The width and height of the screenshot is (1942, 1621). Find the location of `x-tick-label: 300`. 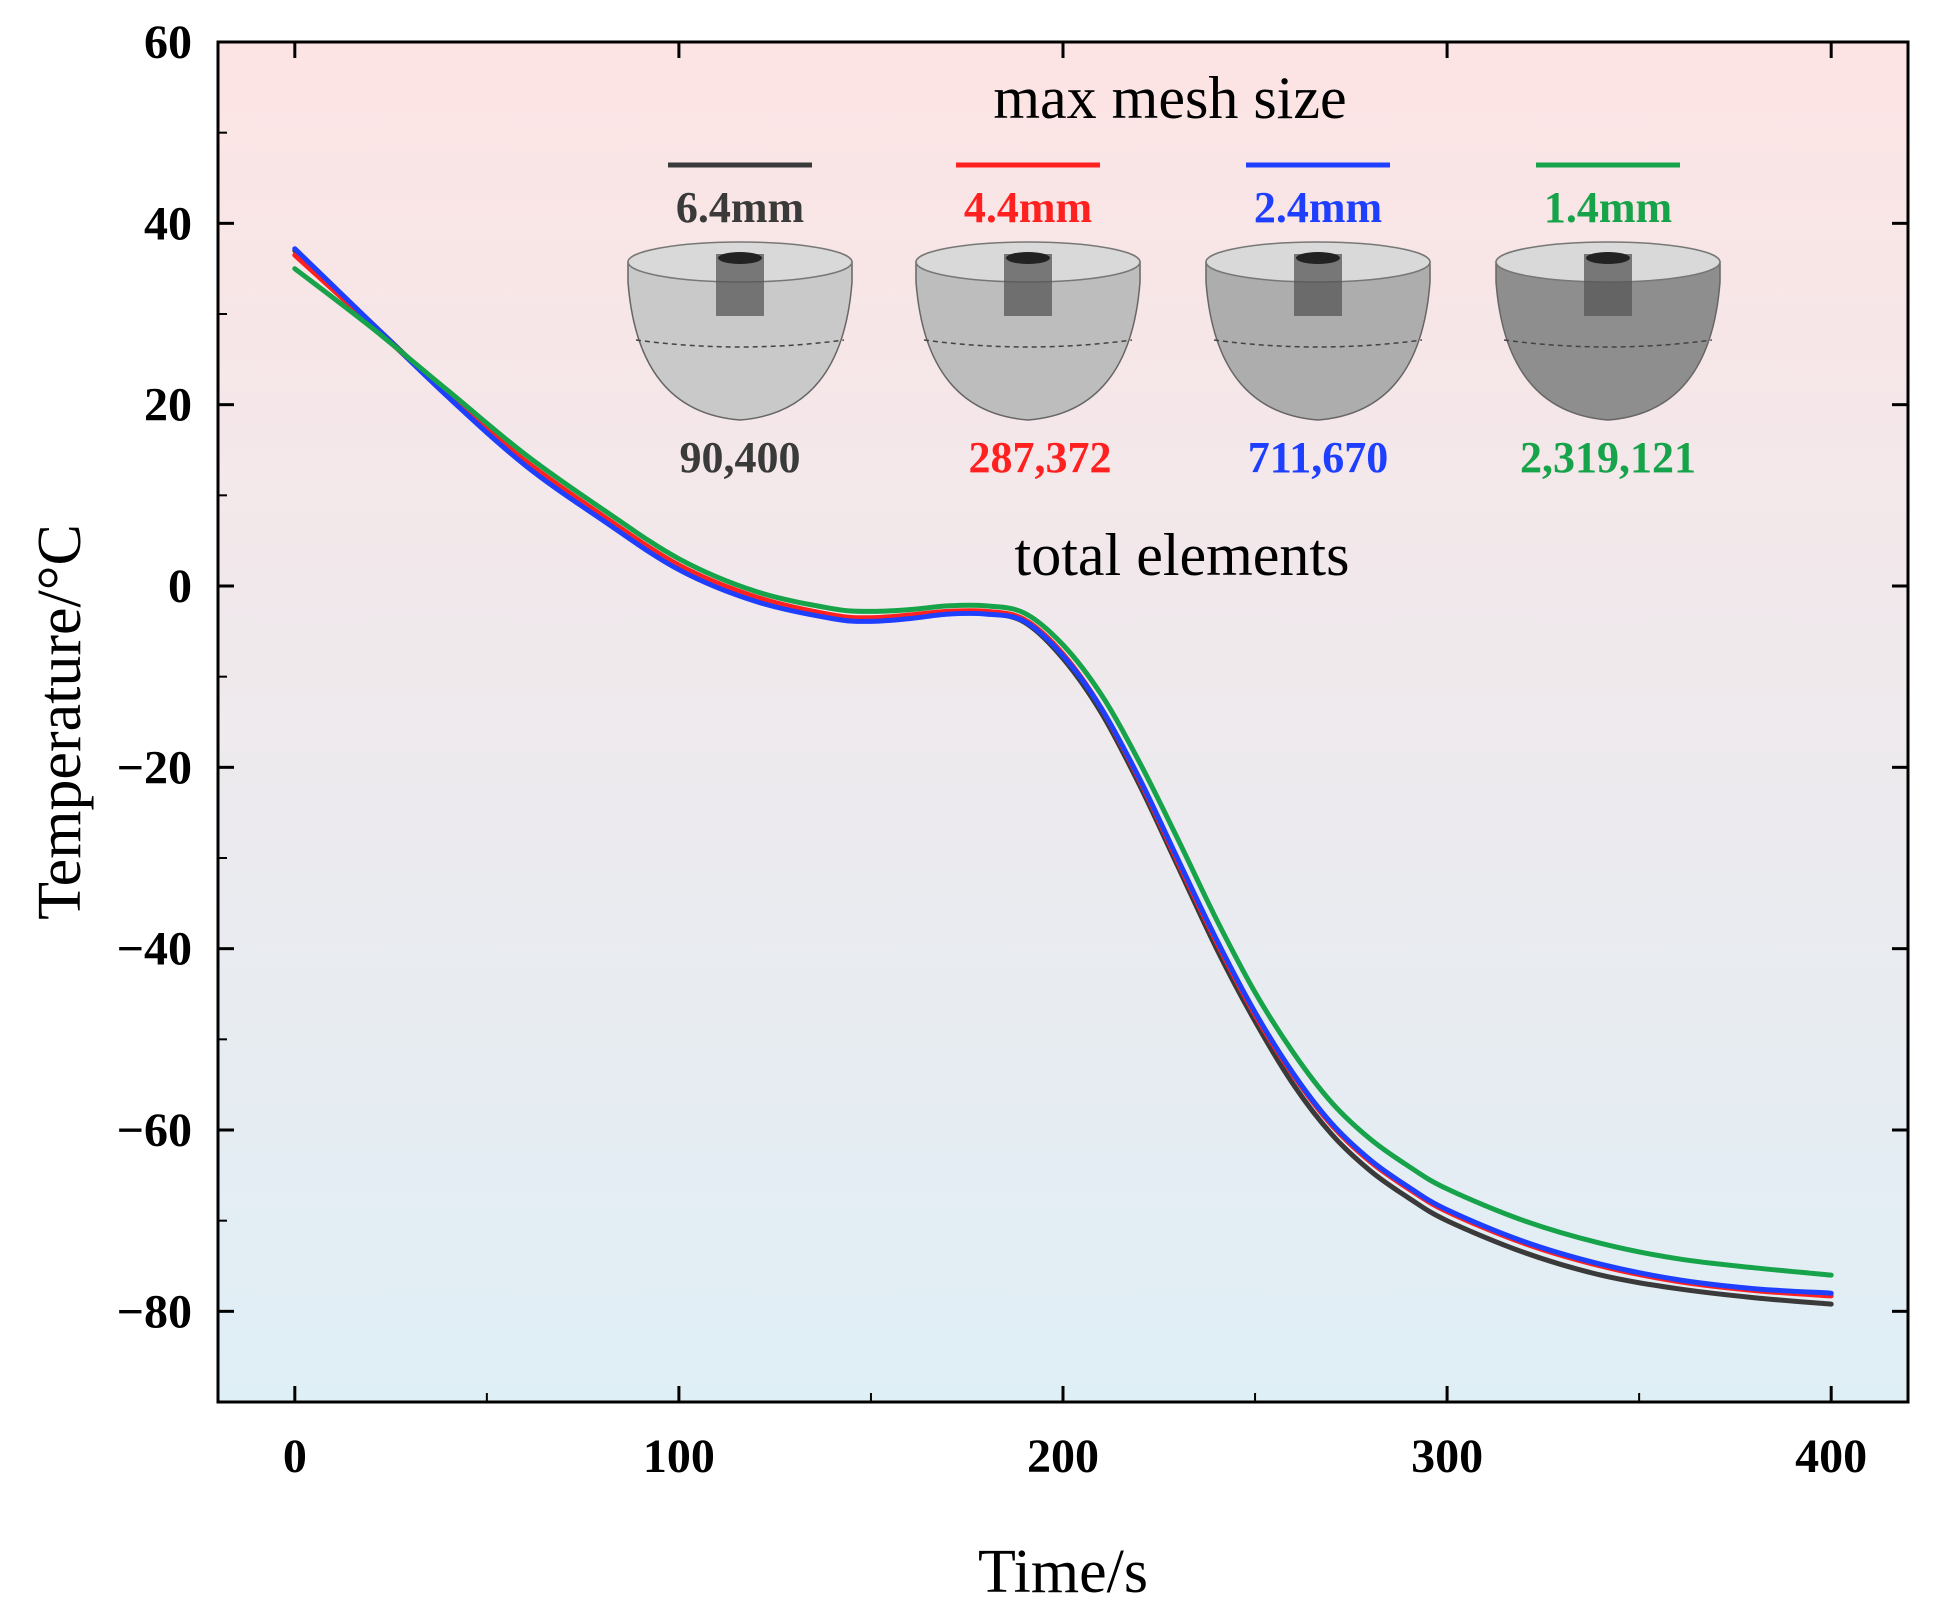

x-tick-label: 300 is located at coordinates (1447, 1456).